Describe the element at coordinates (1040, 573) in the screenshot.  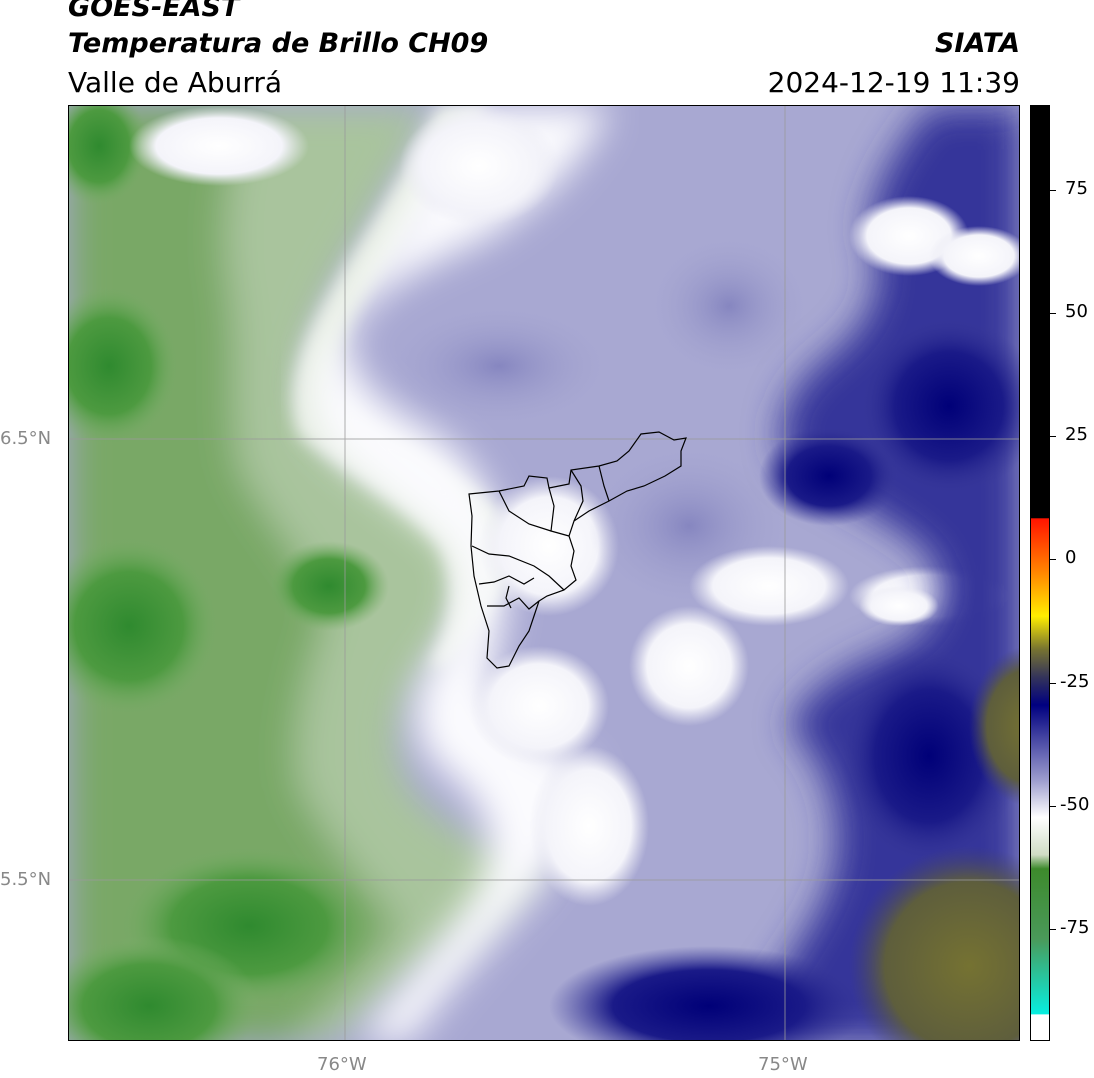
I see `colorbar` at that location.